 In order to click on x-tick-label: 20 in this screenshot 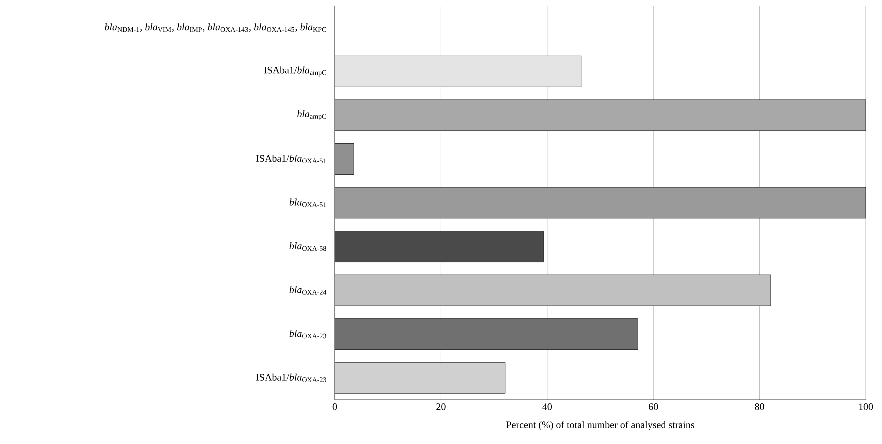, I will do `click(441, 407)`.